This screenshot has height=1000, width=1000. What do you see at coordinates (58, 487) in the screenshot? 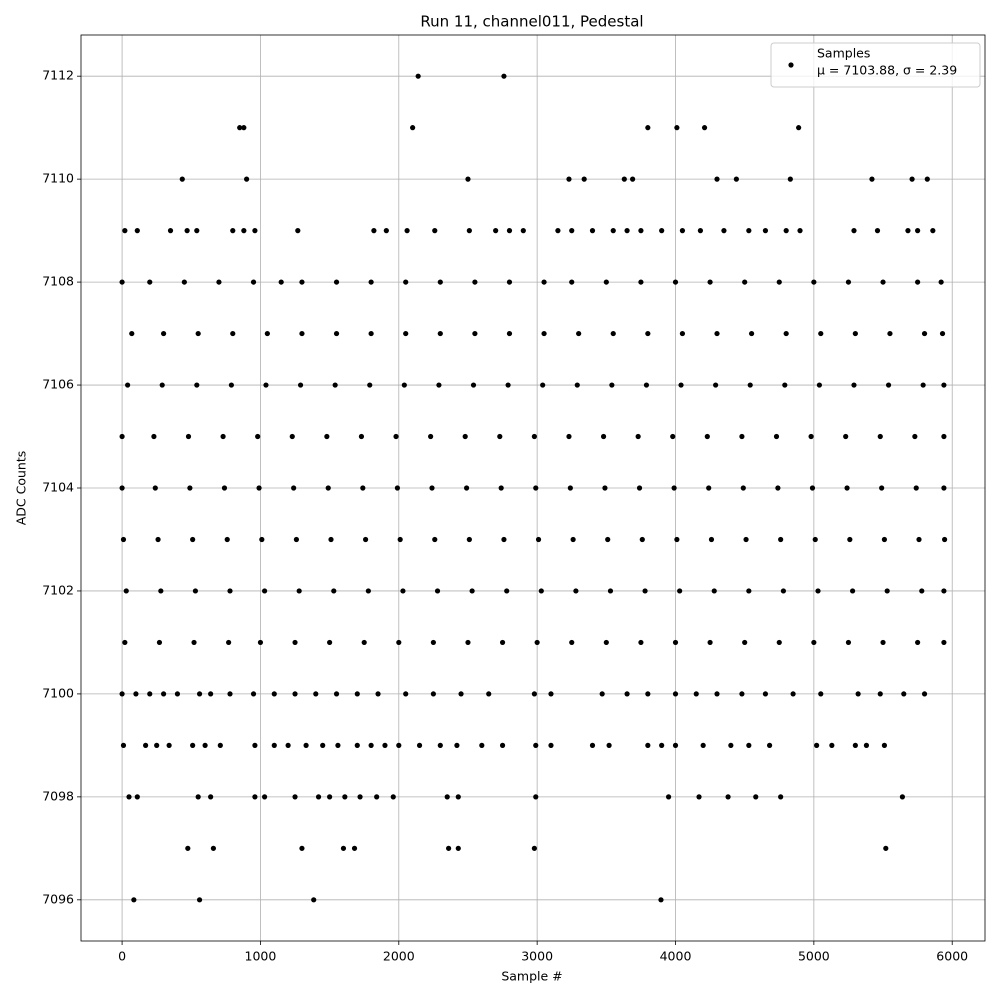
I see `y-tick-label: 7104` at bounding box center [58, 487].